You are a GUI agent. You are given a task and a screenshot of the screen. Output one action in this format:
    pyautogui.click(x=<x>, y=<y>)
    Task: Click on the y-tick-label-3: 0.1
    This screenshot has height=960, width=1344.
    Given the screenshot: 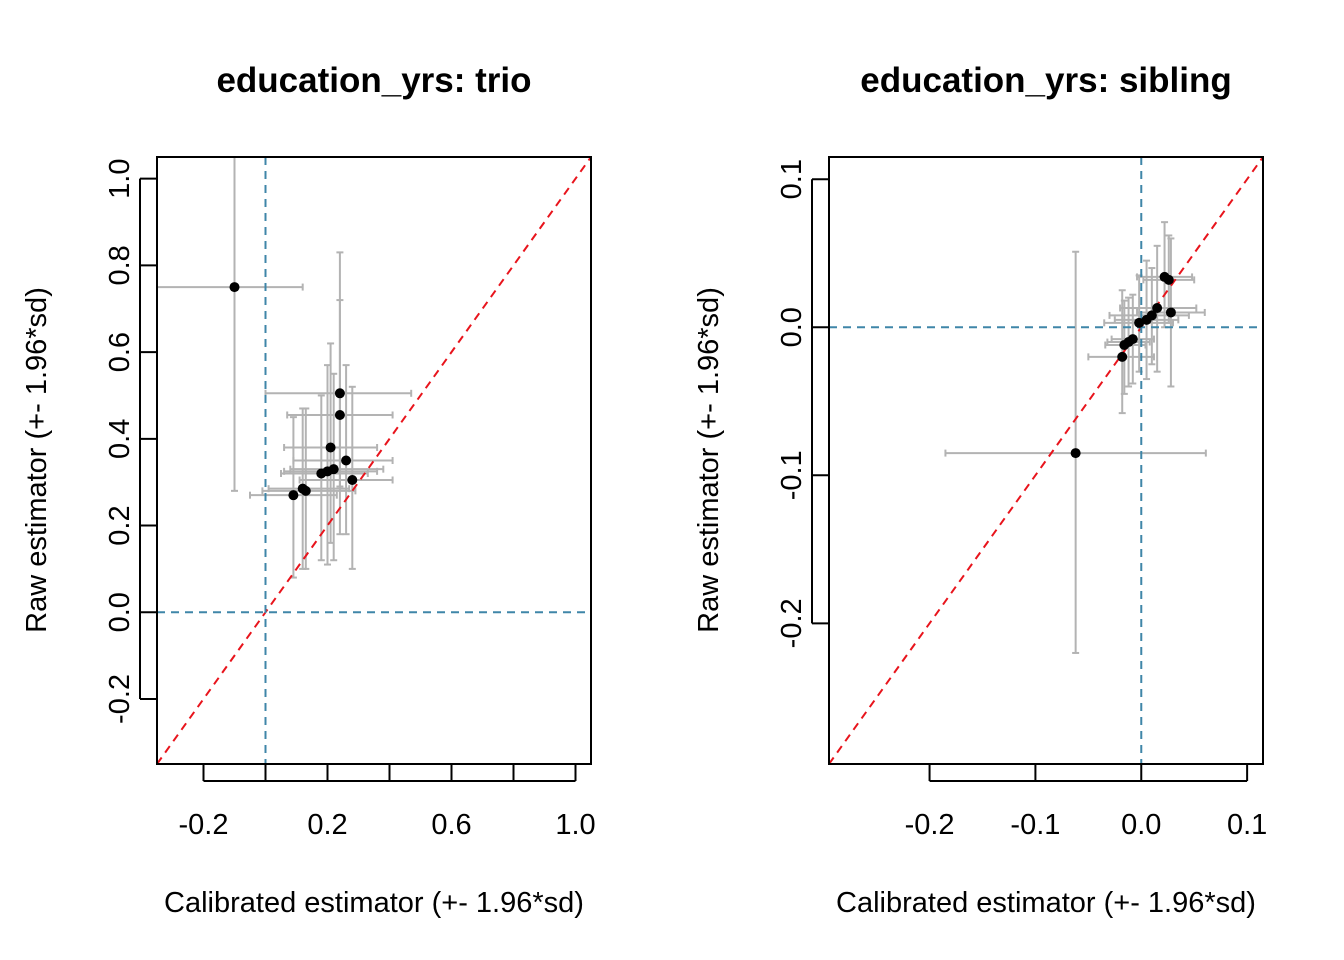 What is the action you would take?
    pyautogui.click(x=792, y=179)
    